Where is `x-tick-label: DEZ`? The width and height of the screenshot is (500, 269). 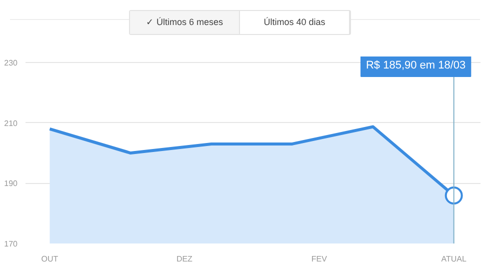
x-tick-label: DEZ is located at coordinates (184, 259).